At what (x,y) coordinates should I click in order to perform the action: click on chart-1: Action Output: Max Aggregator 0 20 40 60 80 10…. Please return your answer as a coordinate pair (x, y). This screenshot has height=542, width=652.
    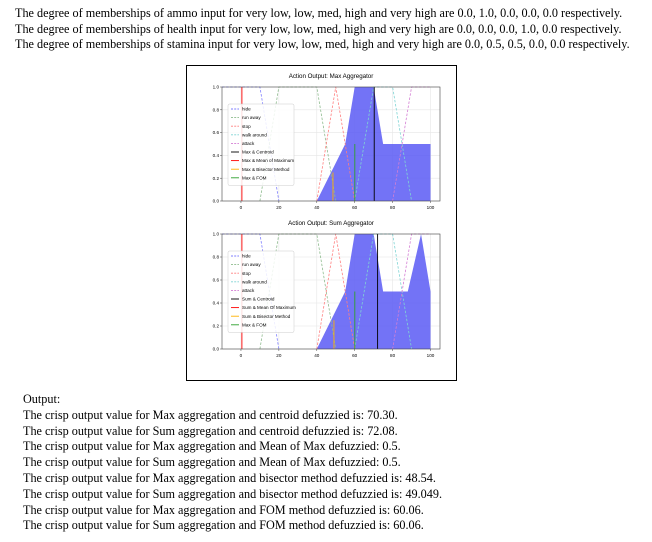
    Looking at the image, I should click on (327, 141).